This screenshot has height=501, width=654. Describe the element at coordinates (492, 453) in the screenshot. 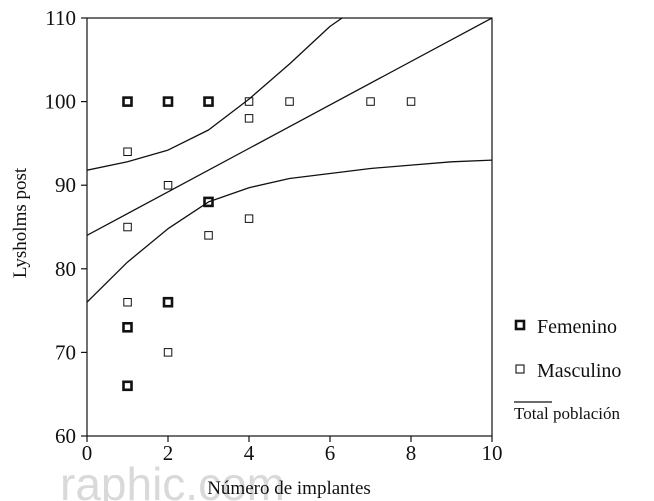

I see `x-tick-label: 10` at that location.